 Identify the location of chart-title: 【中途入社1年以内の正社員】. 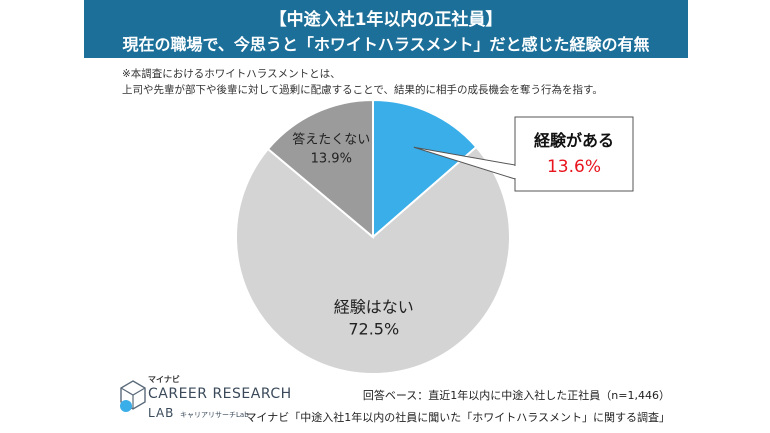
(386, 20).